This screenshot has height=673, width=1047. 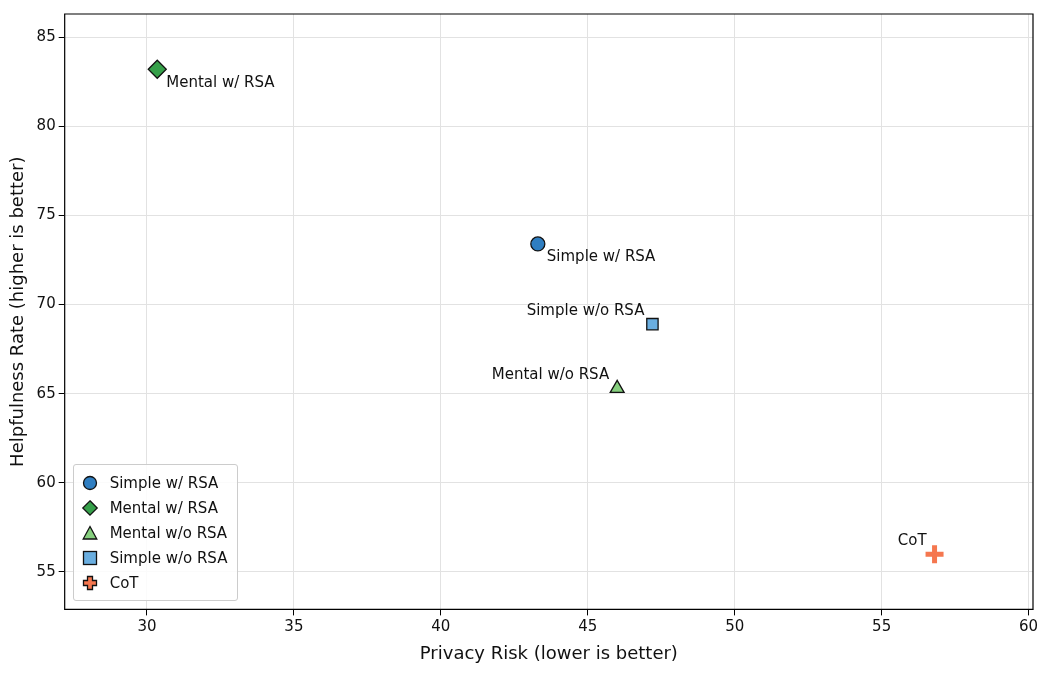 I want to click on y-tick-label: 70, so click(x=46, y=303).